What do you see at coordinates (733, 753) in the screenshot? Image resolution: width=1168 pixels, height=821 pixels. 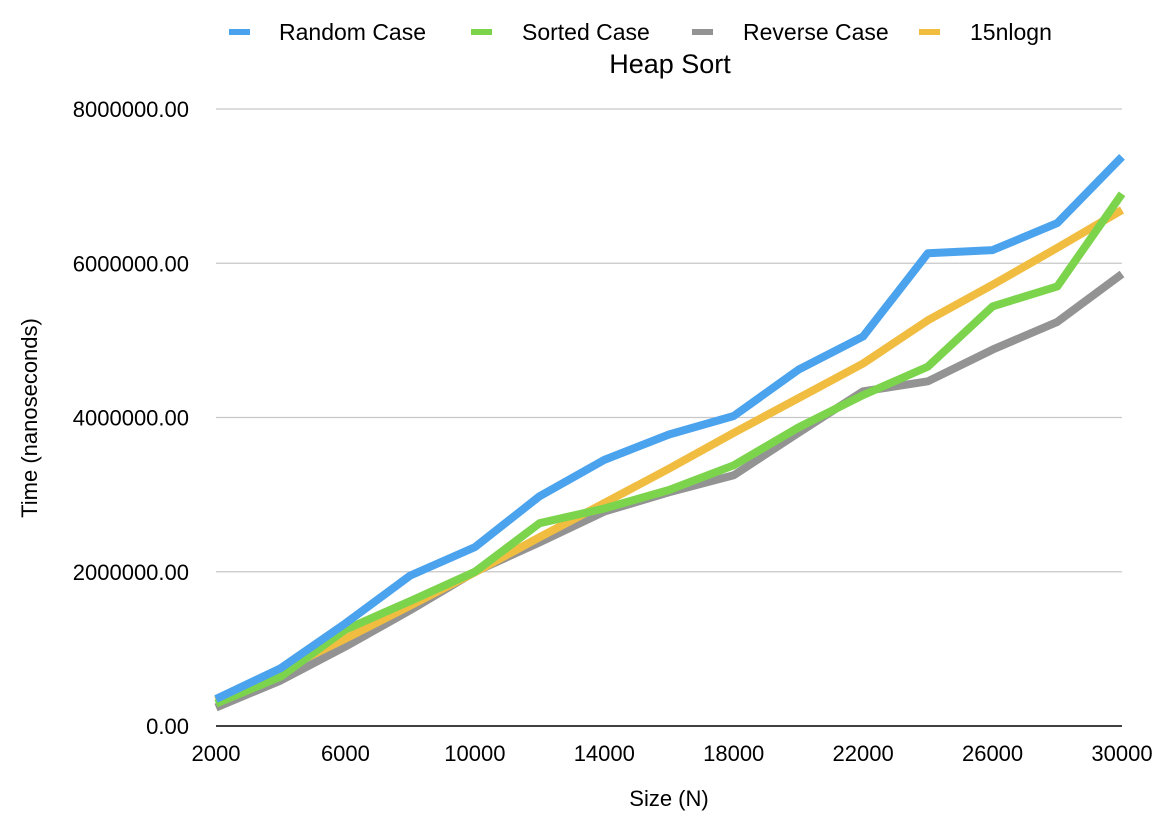 I see `x-tick-label: 18000` at bounding box center [733, 753].